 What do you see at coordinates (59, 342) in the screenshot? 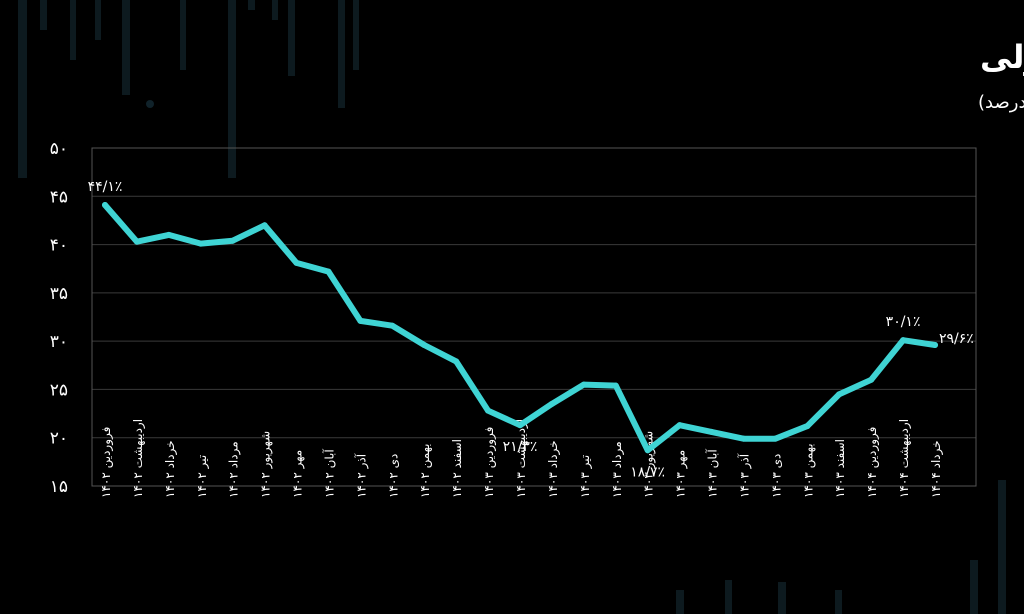
I see `y-tick-label: ۳۰` at bounding box center [59, 342].